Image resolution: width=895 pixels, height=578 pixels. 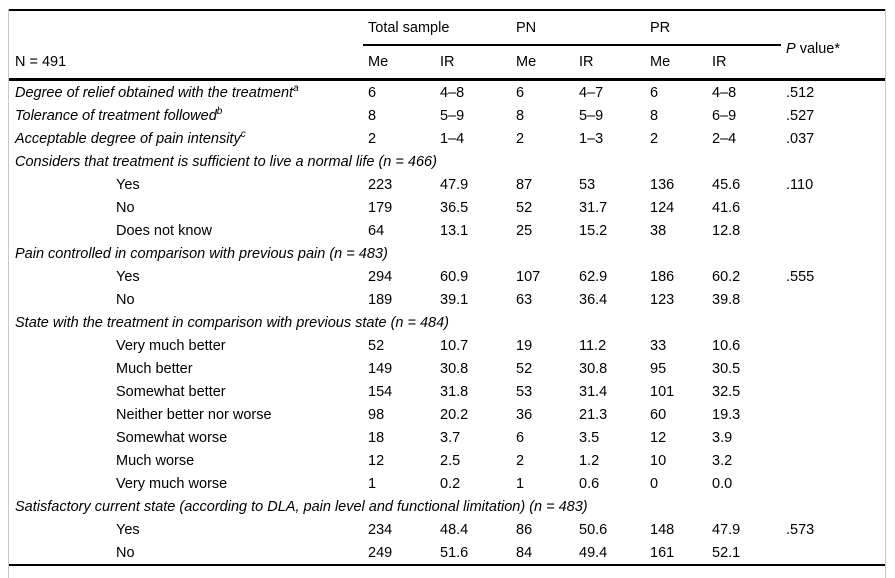 What do you see at coordinates (722, 483) in the screenshot?
I see `cell-value: 0.0` at bounding box center [722, 483].